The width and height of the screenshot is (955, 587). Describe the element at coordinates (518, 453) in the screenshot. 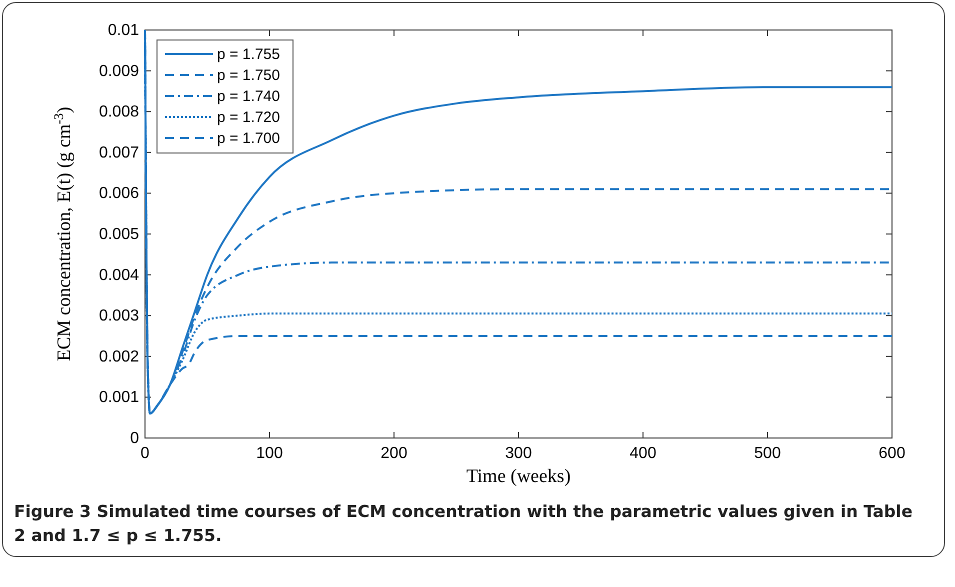

I see `x-tick-label: 300` at that location.